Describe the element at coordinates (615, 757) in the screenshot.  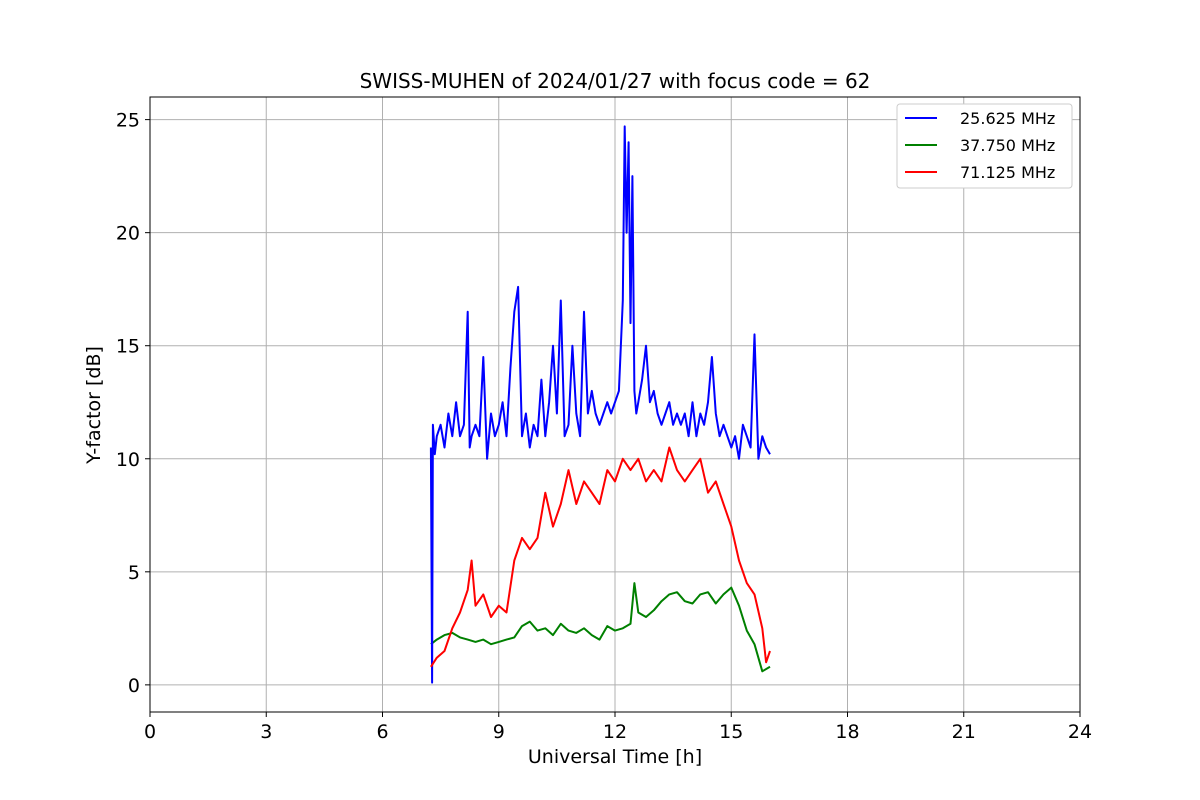
I see `x-axis-label: Universal Time [h]` at that location.